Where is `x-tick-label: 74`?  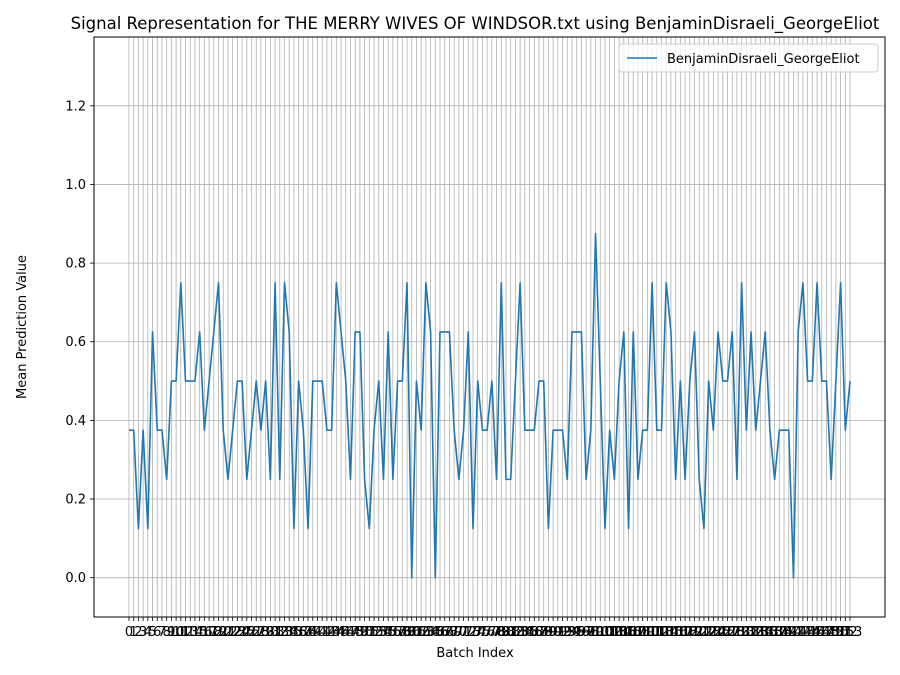 x-tick-label: 74 is located at coordinates (477, 632).